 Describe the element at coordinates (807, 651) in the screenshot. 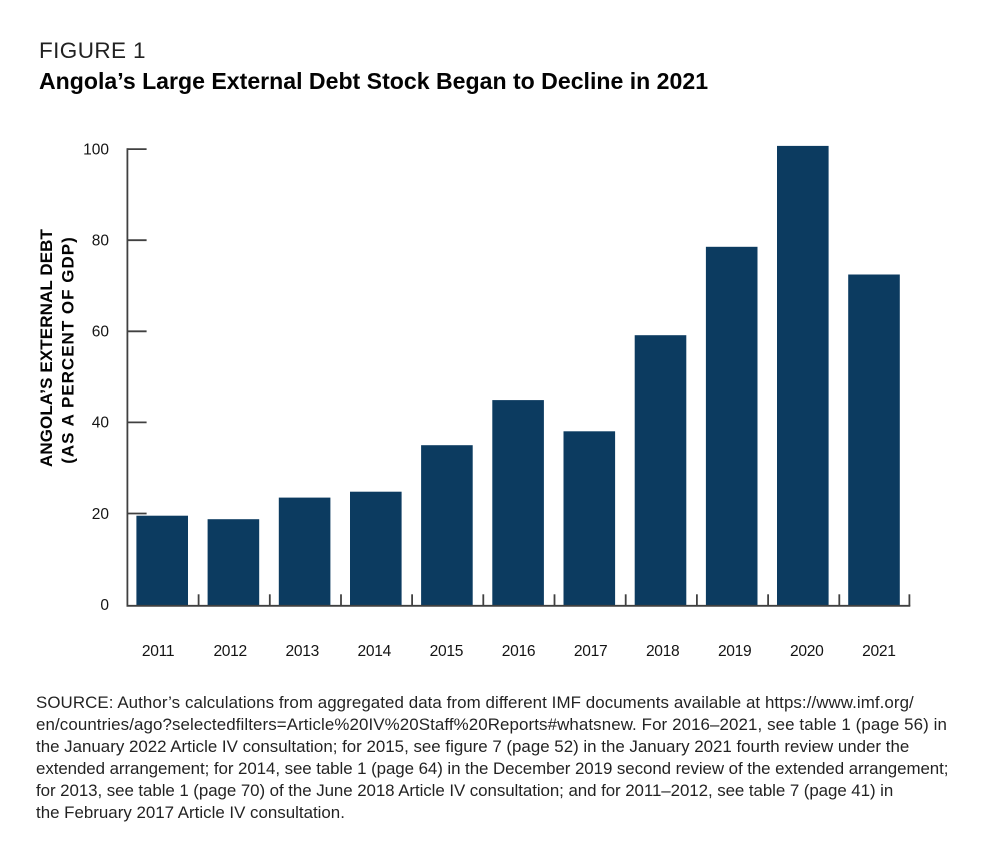

I see `svg-text: 2020` at that location.